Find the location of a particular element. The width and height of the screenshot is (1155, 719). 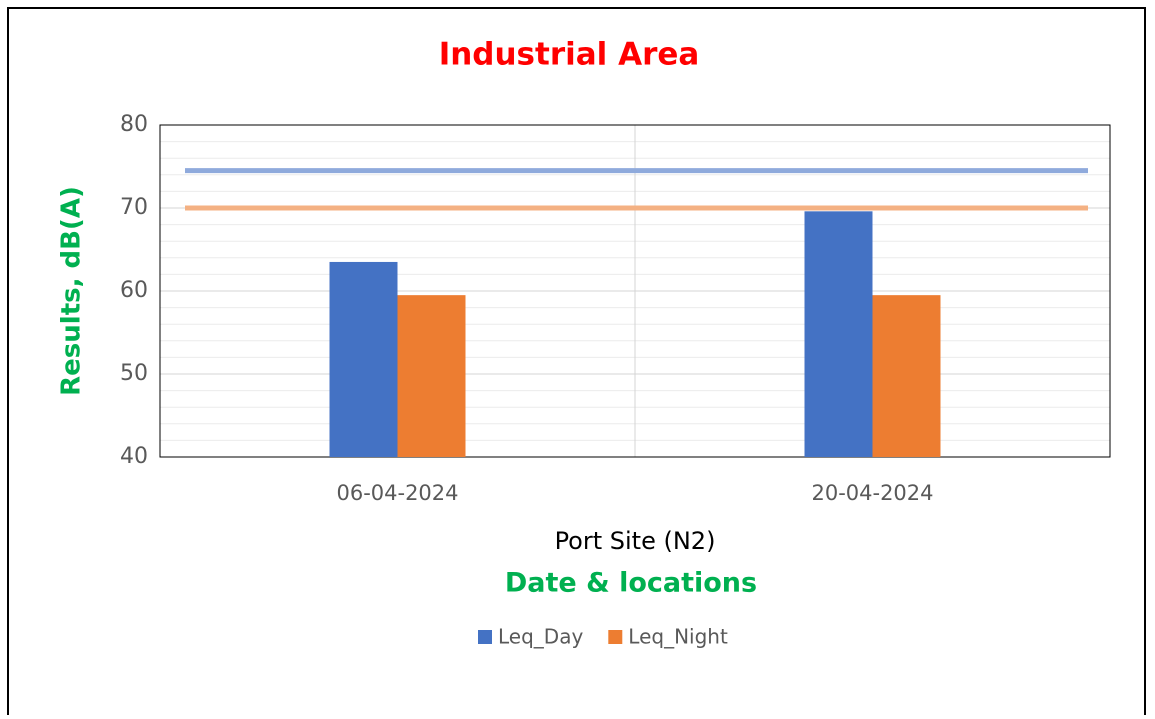

y-tick-label: 80 is located at coordinates (134, 124).